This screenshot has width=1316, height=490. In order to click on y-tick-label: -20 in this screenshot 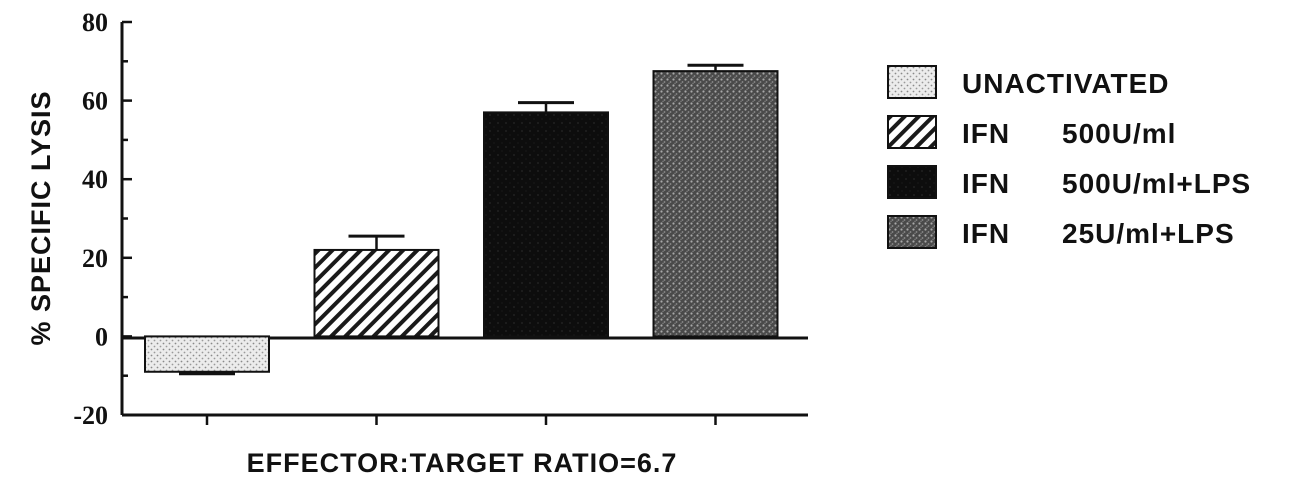, I will do `click(90, 415)`.